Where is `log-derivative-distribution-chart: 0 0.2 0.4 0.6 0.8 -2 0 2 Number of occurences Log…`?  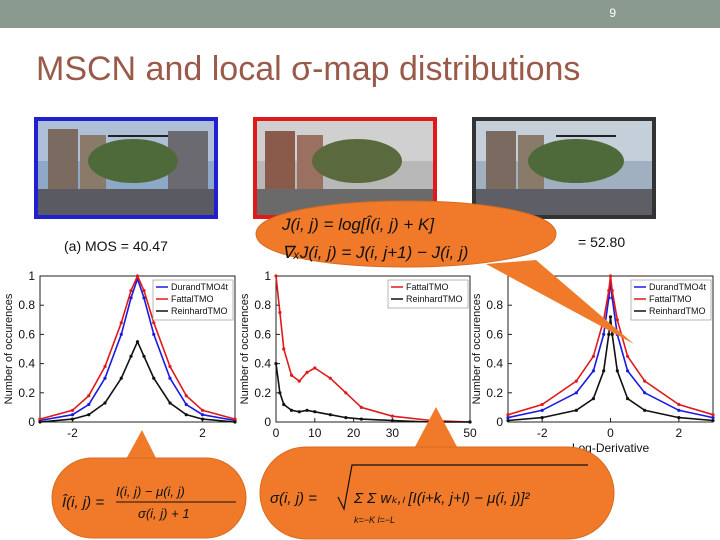 log-derivative-distribution-chart: 0 0.2 0.4 0.6 0.8 -2 0 2 Number of occurences Log… is located at coordinates (593, 364).